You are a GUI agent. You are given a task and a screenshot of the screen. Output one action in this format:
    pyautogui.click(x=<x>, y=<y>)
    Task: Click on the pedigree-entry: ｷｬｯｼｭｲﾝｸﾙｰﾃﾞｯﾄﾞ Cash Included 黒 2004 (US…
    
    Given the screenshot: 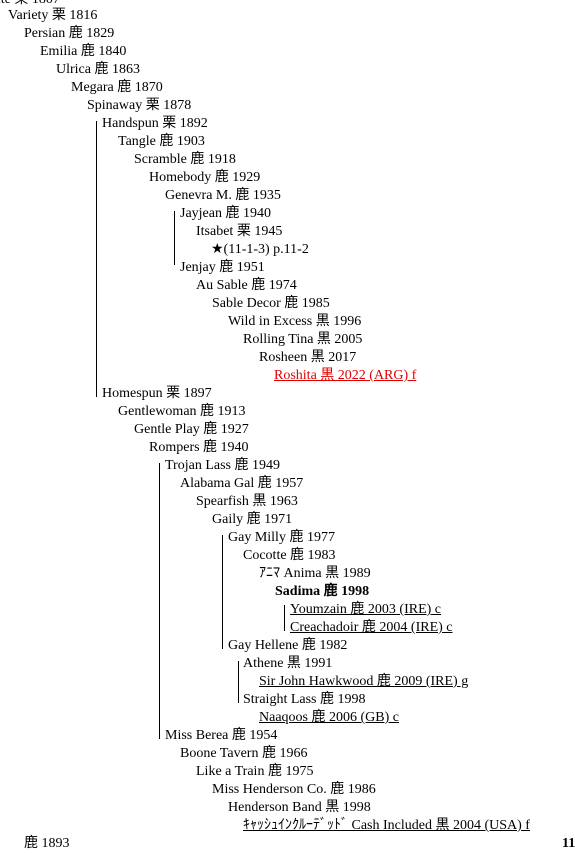 What is the action you would take?
    pyautogui.click(x=386, y=825)
    